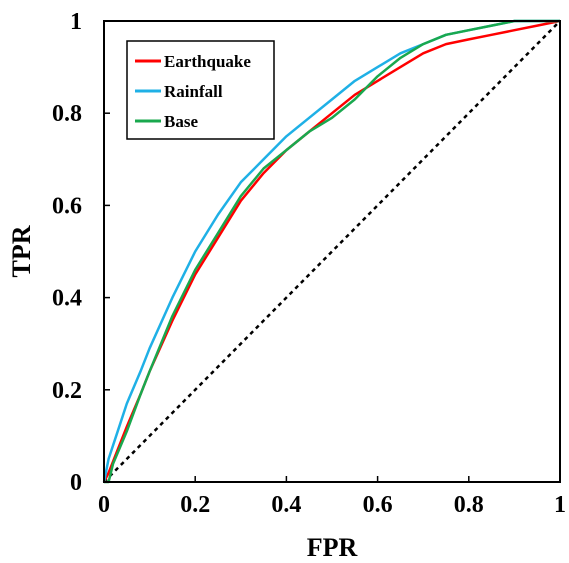 This screenshot has width=569, height=563. What do you see at coordinates (76, 483) in the screenshot?
I see `y-tick-label: 0` at bounding box center [76, 483].